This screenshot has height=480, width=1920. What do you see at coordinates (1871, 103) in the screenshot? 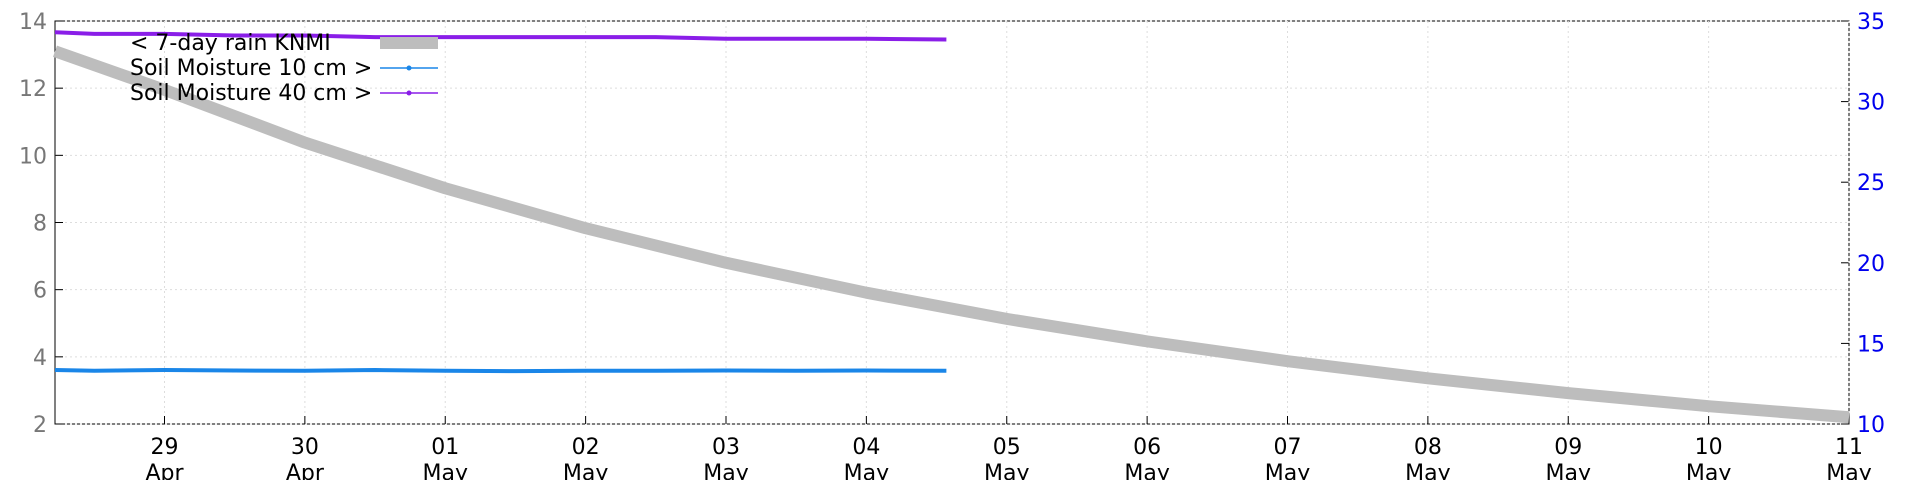
I see `y2-tick-label: 30` at bounding box center [1871, 103].